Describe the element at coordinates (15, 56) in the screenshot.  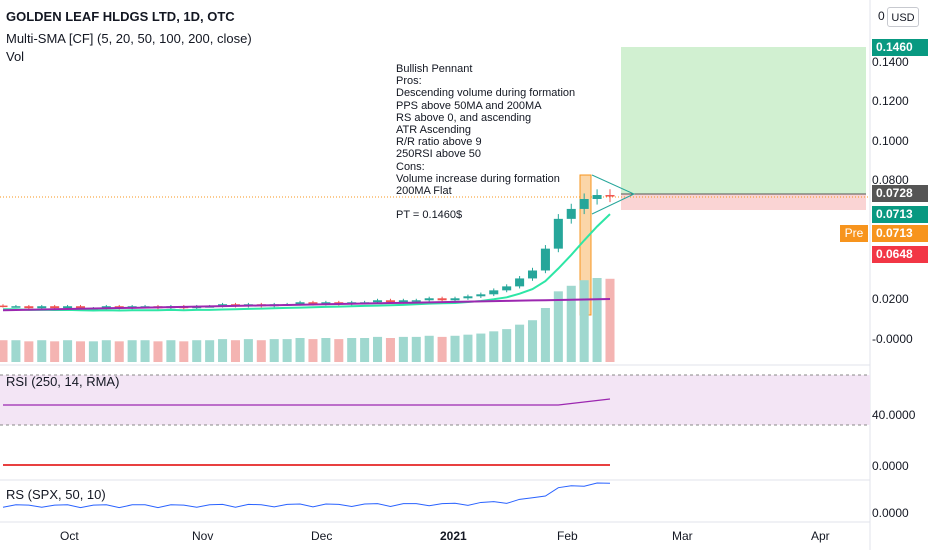
I see `volume-legend: Vol` at that location.